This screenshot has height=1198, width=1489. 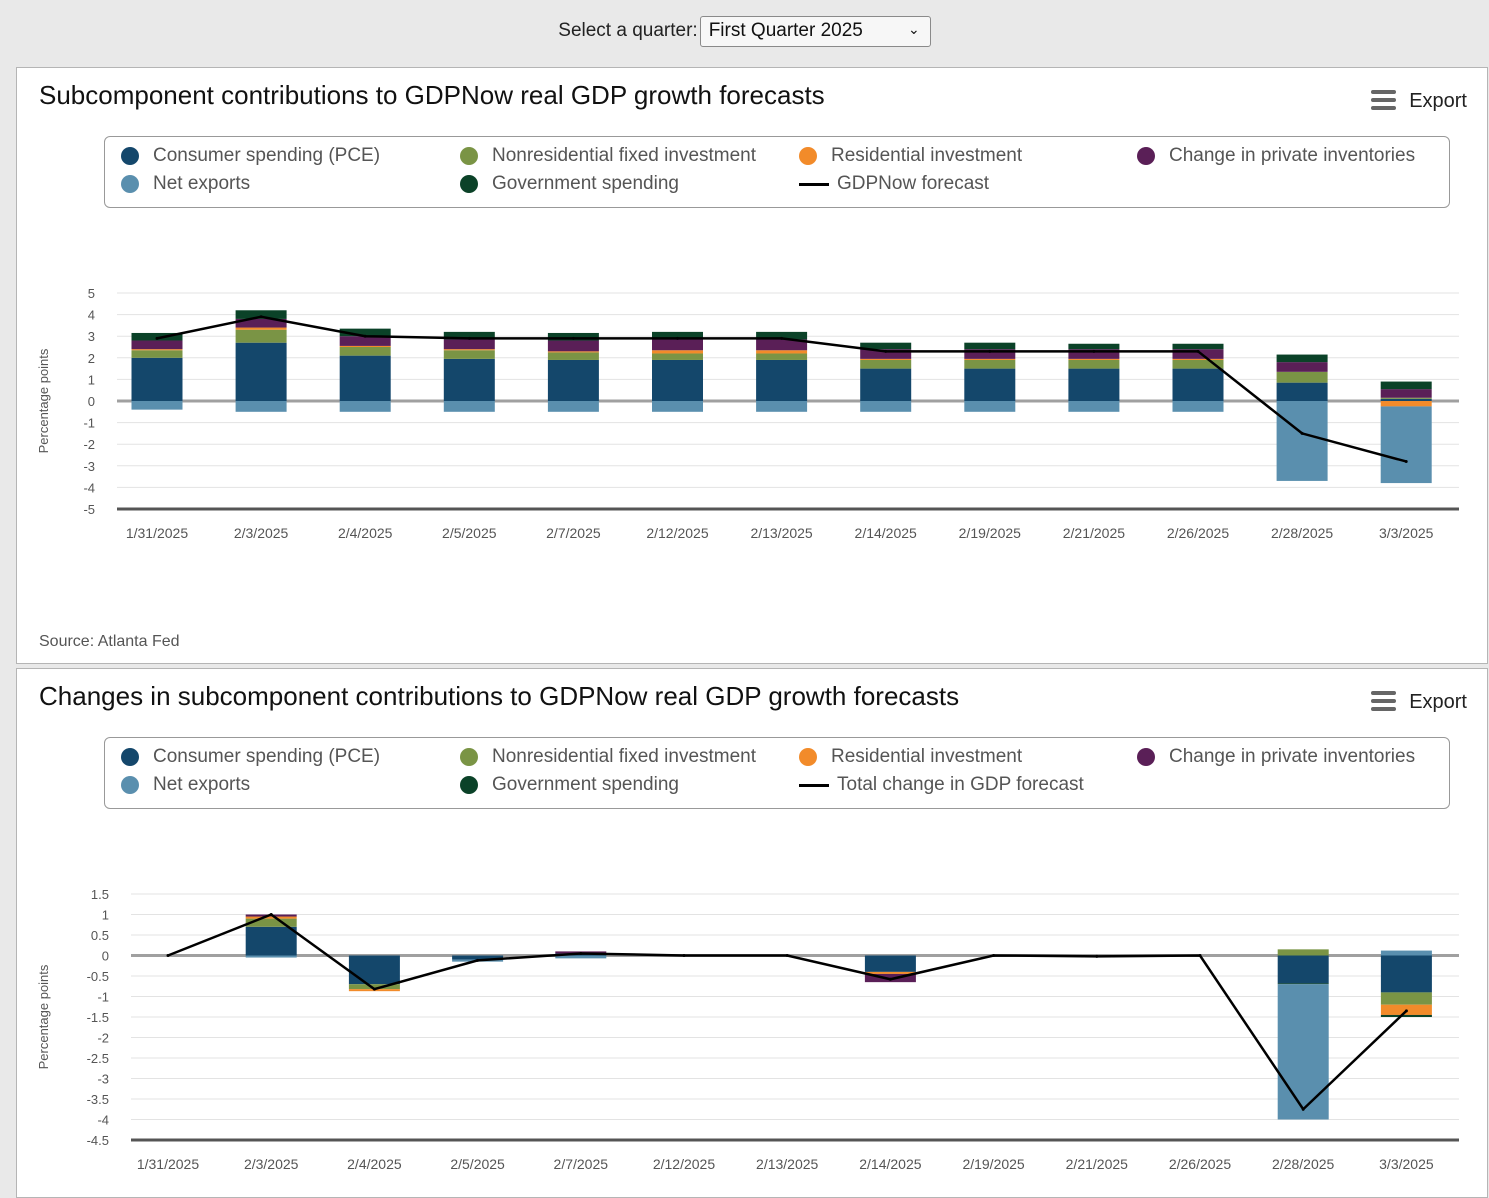 What do you see at coordinates (477, 1164) in the screenshot?
I see `x-tick-label: 2/5/2025` at bounding box center [477, 1164].